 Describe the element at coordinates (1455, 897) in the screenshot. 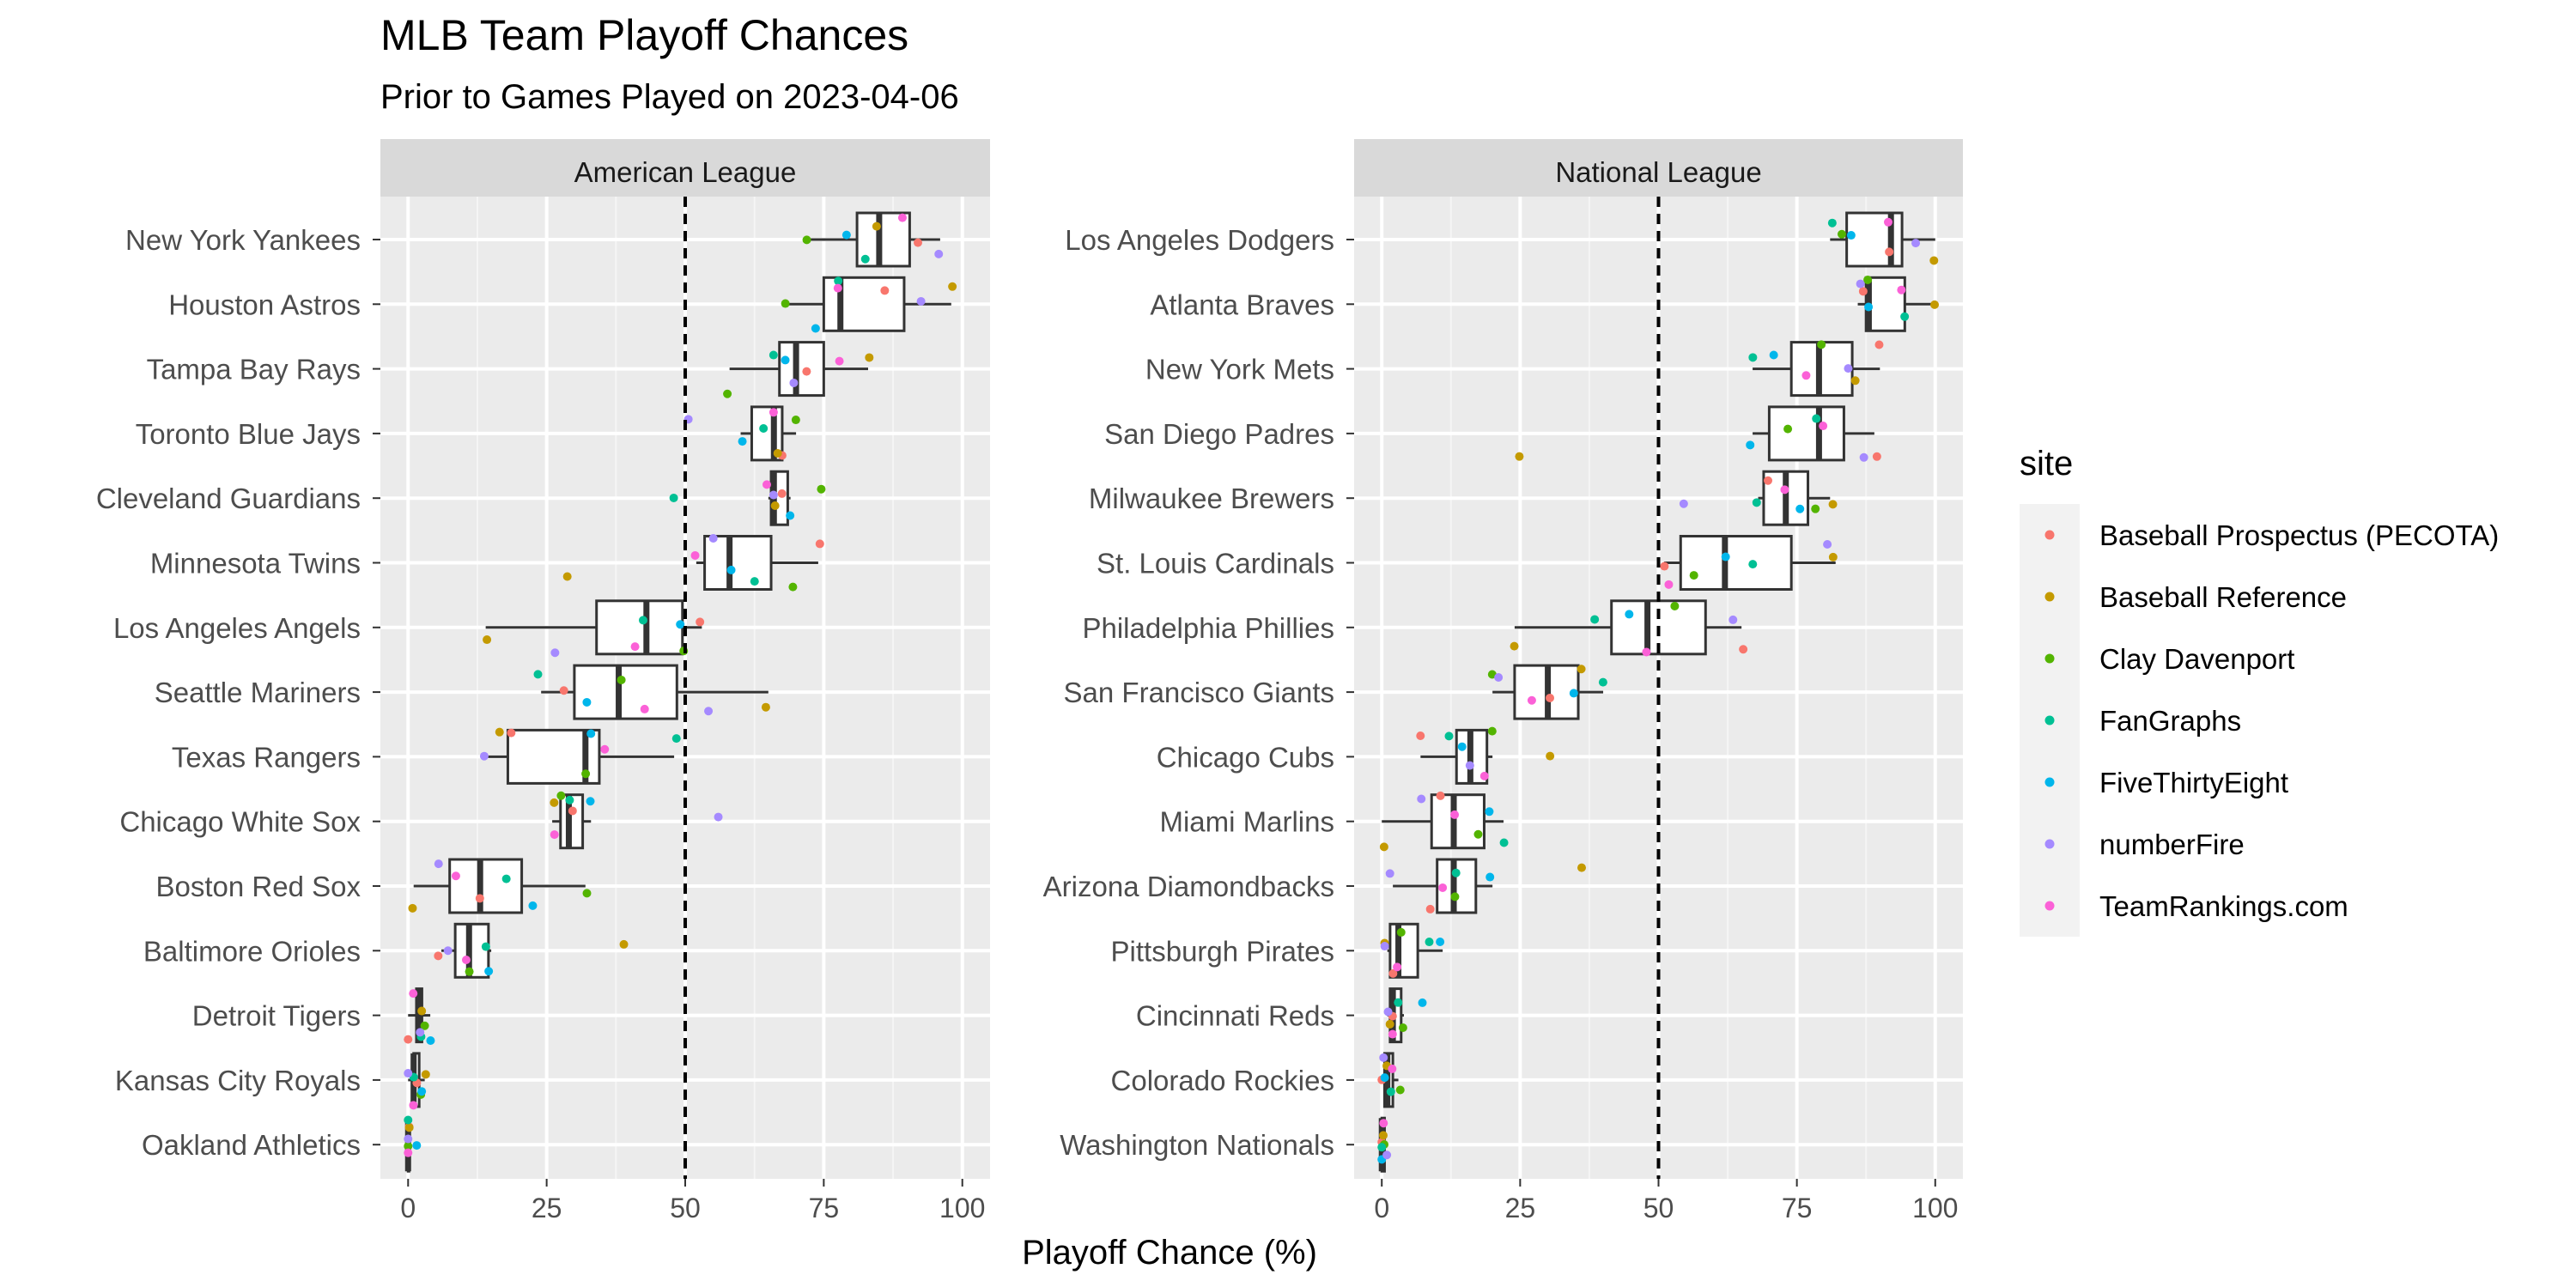

I see `point-arizona-diamondbacks-clay-davenport` at that location.